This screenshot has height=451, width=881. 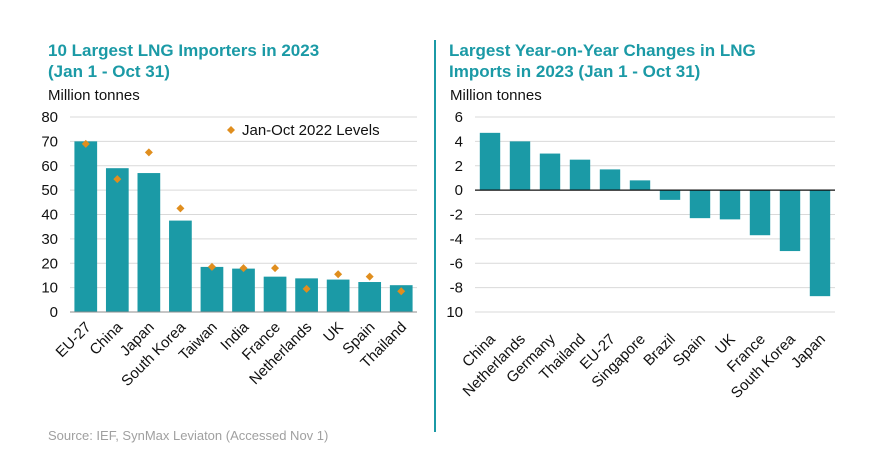 What do you see at coordinates (49, 141) in the screenshot?
I see `left-y-tick-label: 70` at bounding box center [49, 141].